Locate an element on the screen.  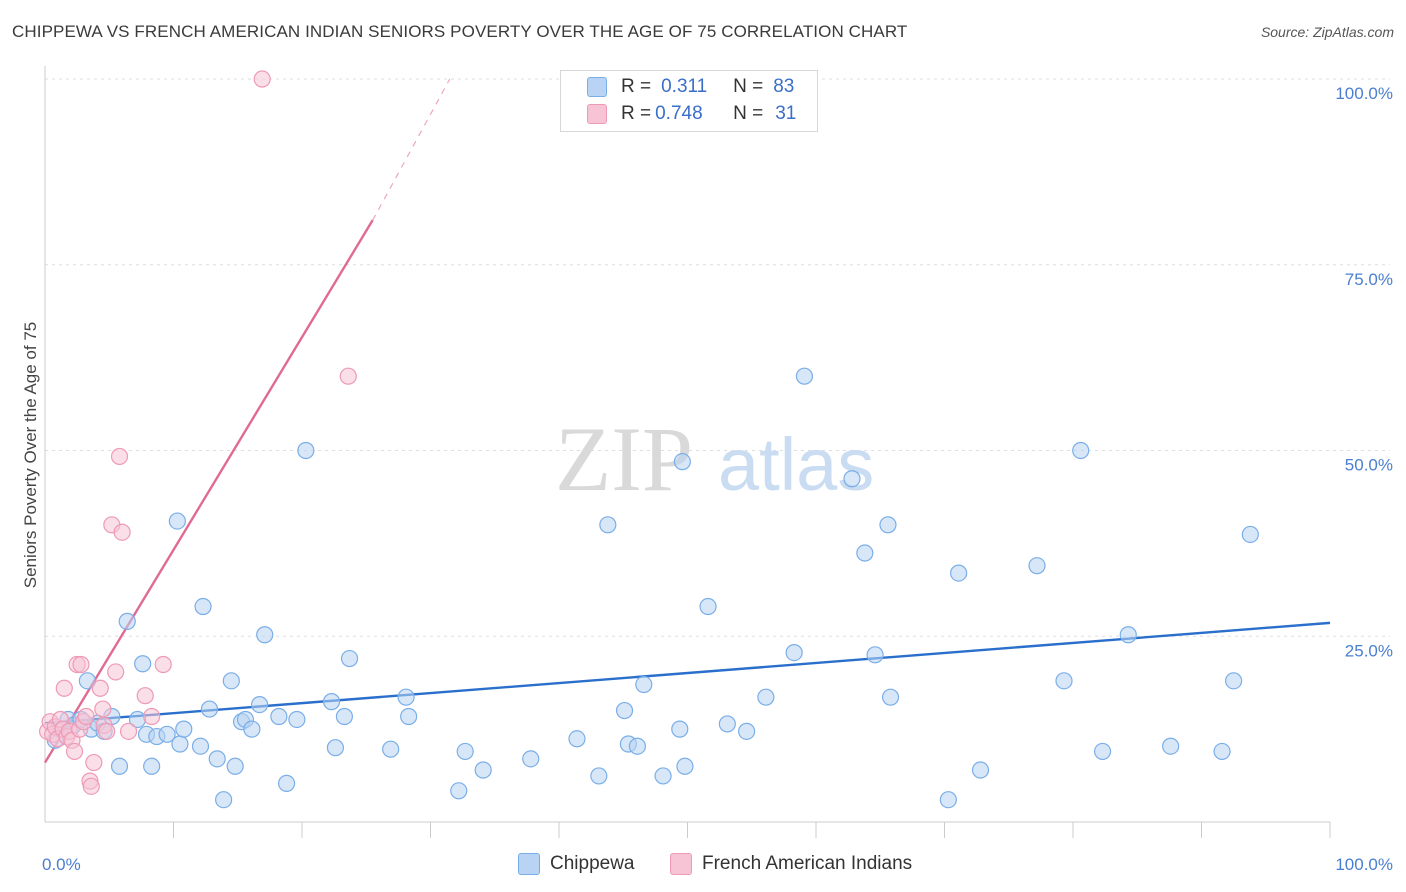
y-tick-label: 25.0% is located at coordinates (1369, 650).